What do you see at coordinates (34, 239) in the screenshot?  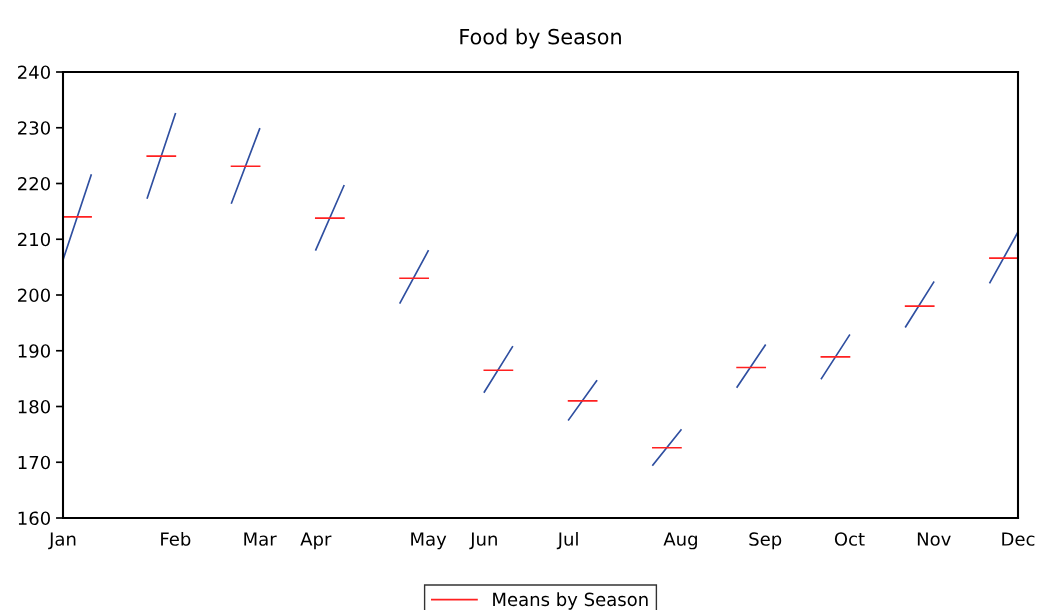 I see `y-tick-label: 210` at bounding box center [34, 239].